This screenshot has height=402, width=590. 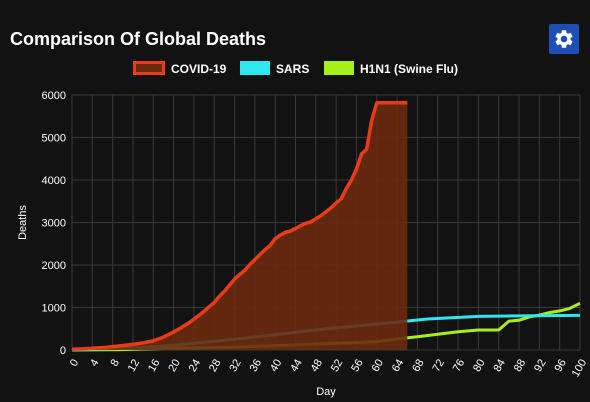 What do you see at coordinates (357, 365) in the screenshot?
I see `x-tick-label: 56` at bounding box center [357, 365].